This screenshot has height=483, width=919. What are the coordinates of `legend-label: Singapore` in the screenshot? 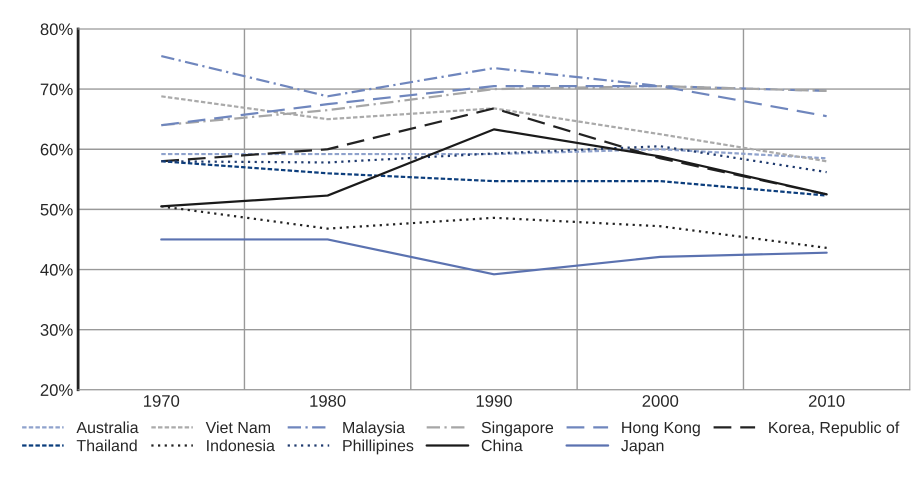 It's located at (518, 428).